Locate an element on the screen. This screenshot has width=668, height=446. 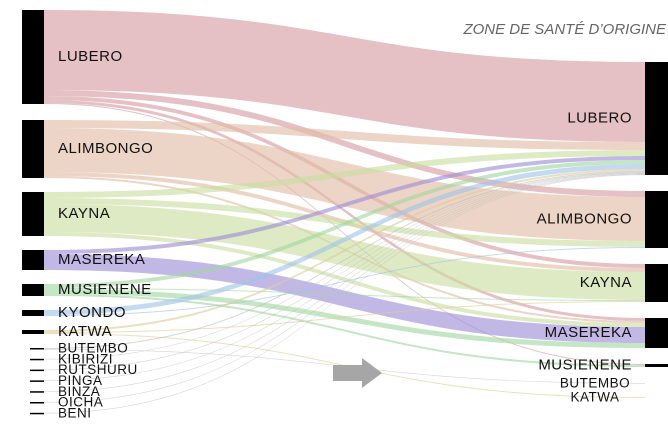
source-label: KYONDO is located at coordinates (92, 312).